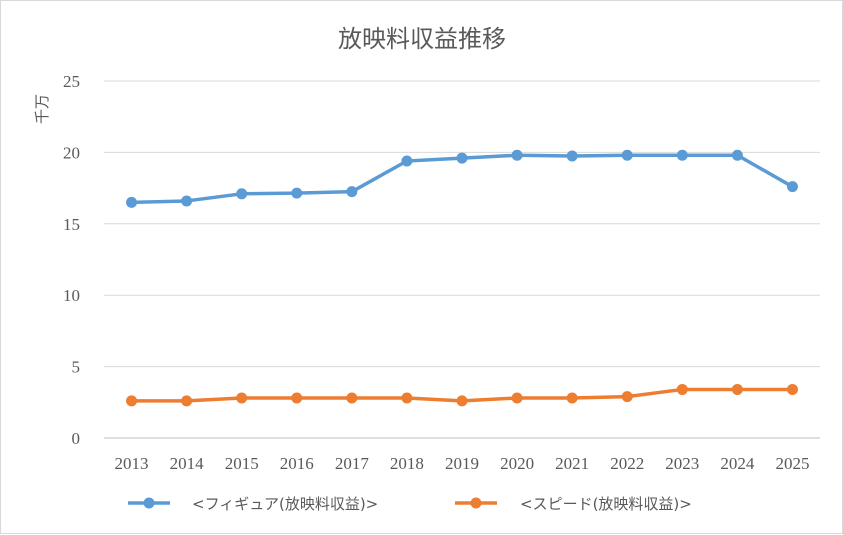 The image size is (843, 535). Describe the element at coordinates (572, 463) in the screenshot. I see `x-tick-label: 2021` at that location.